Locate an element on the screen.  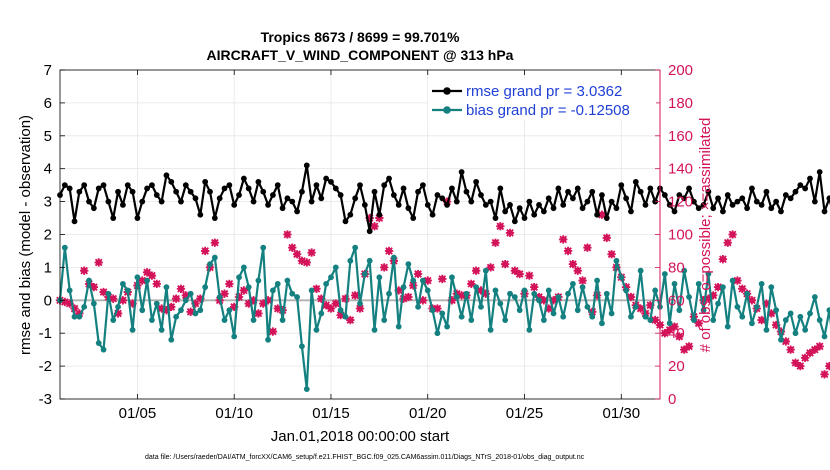
y-right-tick-label: 0 is located at coordinates (672, 399).